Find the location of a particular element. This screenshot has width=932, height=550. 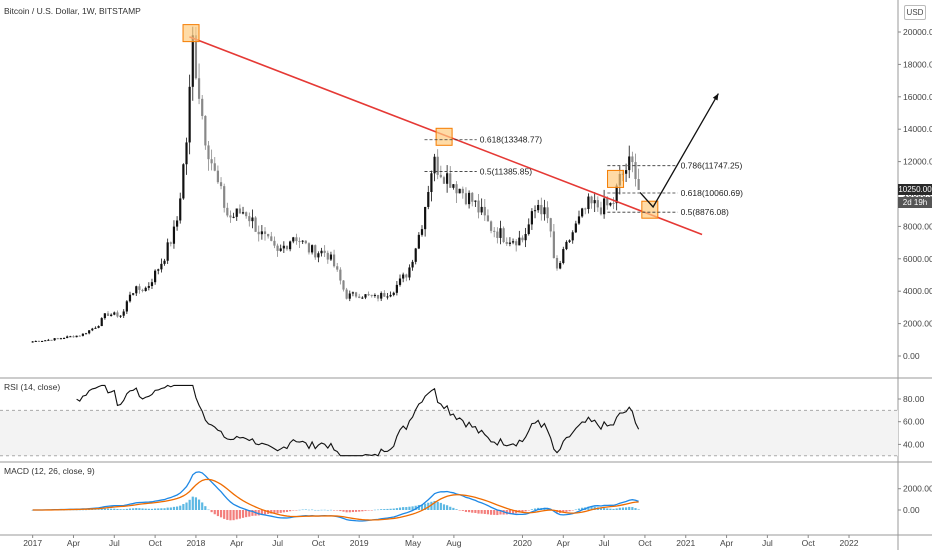

signal-line is located at coordinates (335, 499).